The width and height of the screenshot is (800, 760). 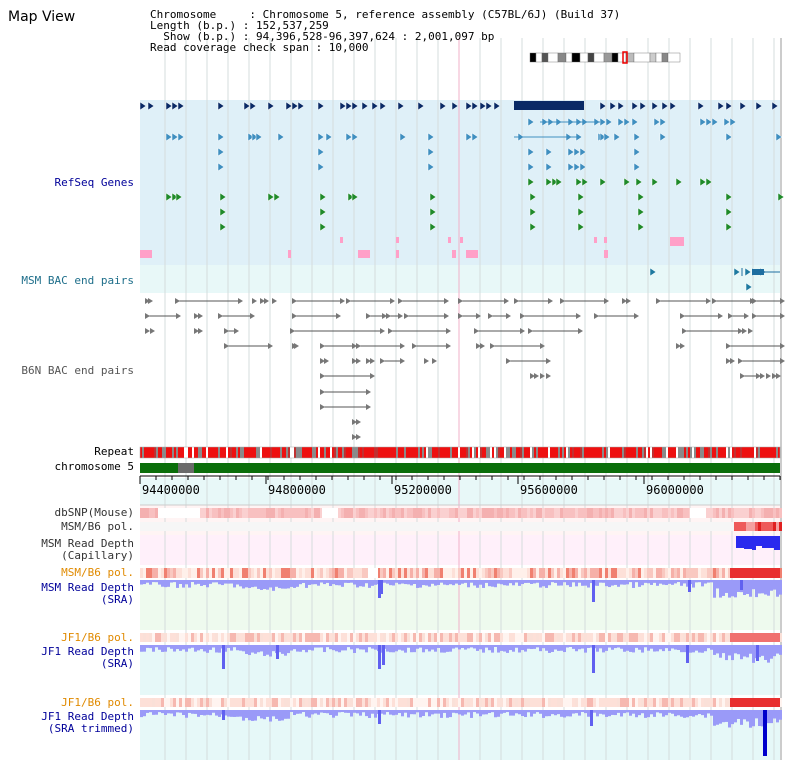 What do you see at coordinates (87, 722) in the screenshot?
I see `track-label-jf1-depth-trimmed: JF1 Read Depth (SRA trimmed)` at bounding box center [87, 722].